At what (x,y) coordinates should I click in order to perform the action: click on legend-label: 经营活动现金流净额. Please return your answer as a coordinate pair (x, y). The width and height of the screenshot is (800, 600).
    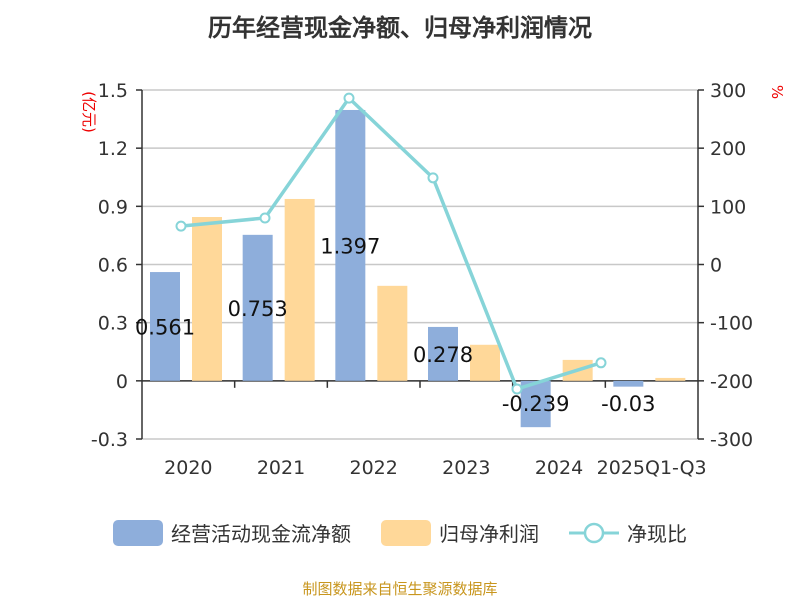
    Looking at the image, I should click on (261, 534).